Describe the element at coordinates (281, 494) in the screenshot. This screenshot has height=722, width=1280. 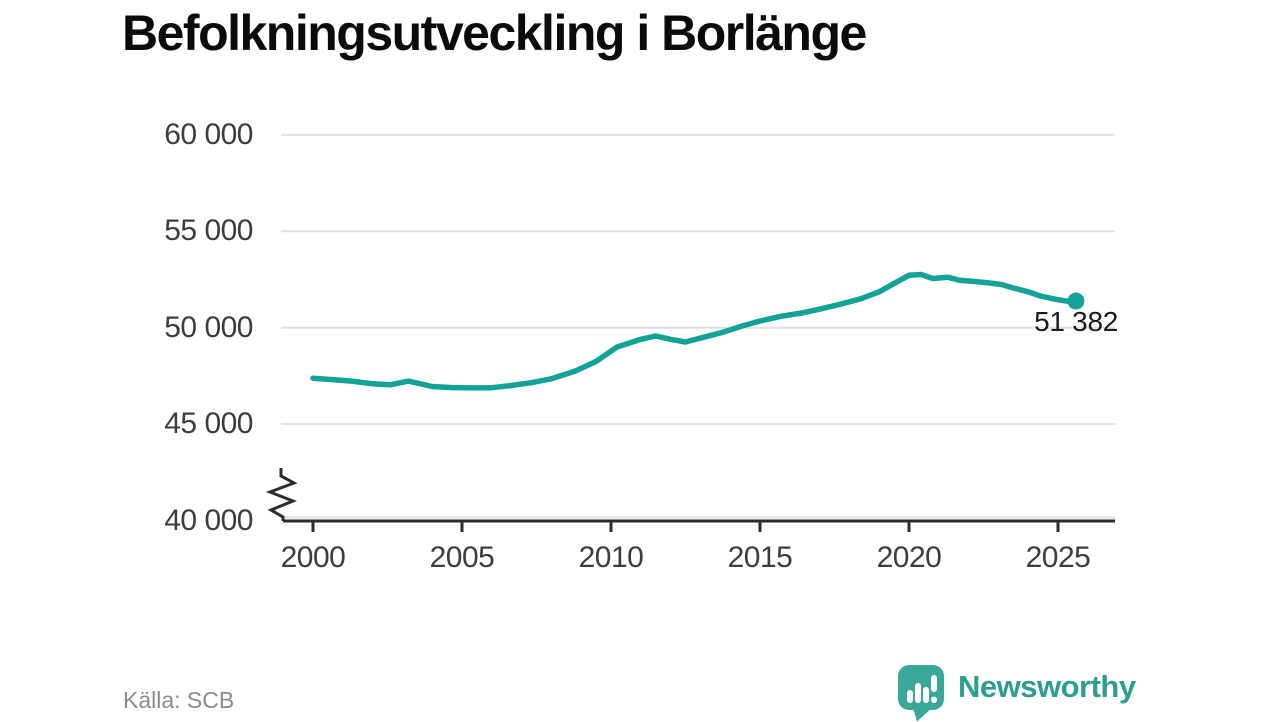
I see `y-axis-break-zigzag` at that location.